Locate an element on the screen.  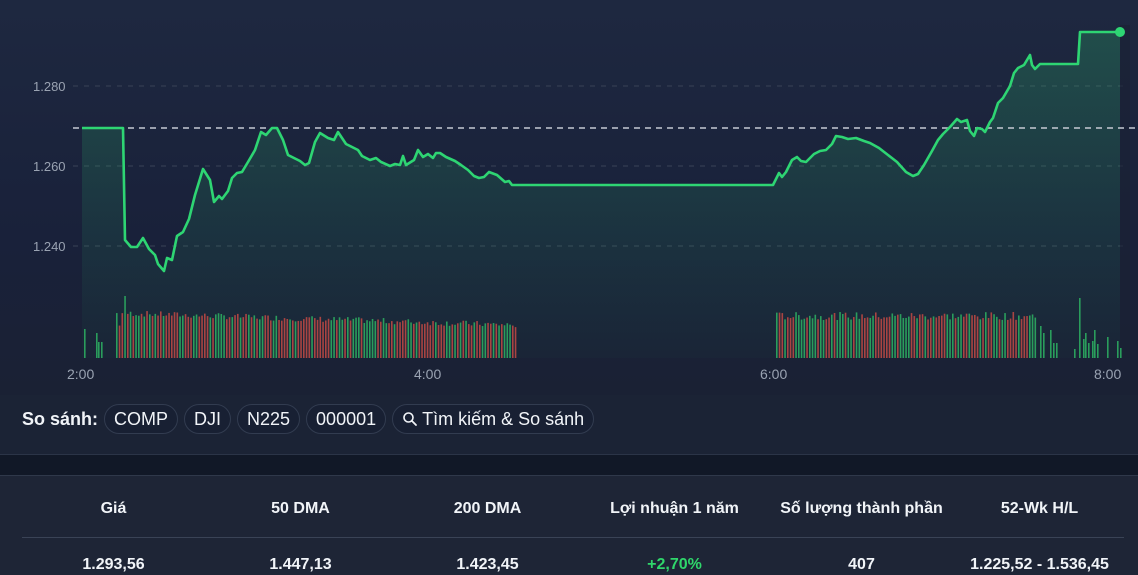
stat-value-price: 1.293,56 is located at coordinates (113, 564).